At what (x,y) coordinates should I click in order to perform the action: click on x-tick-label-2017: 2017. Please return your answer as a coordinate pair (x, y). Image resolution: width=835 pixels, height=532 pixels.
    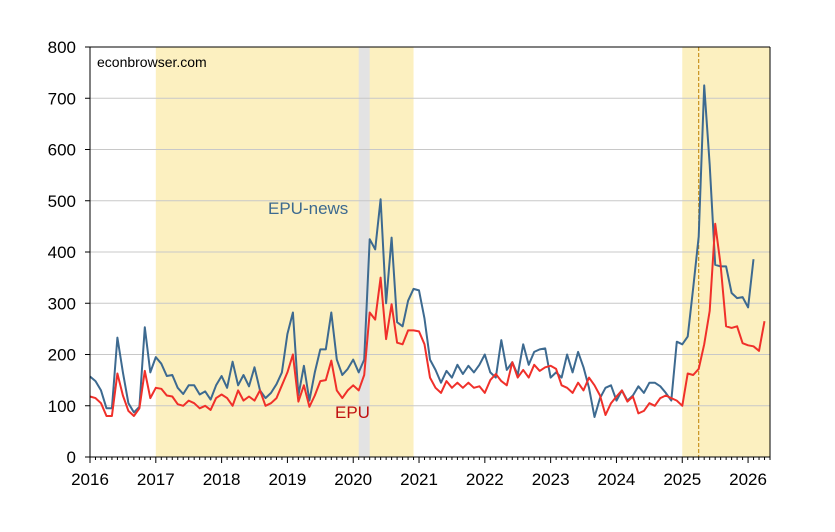
    Looking at the image, I should click on (156, 479).